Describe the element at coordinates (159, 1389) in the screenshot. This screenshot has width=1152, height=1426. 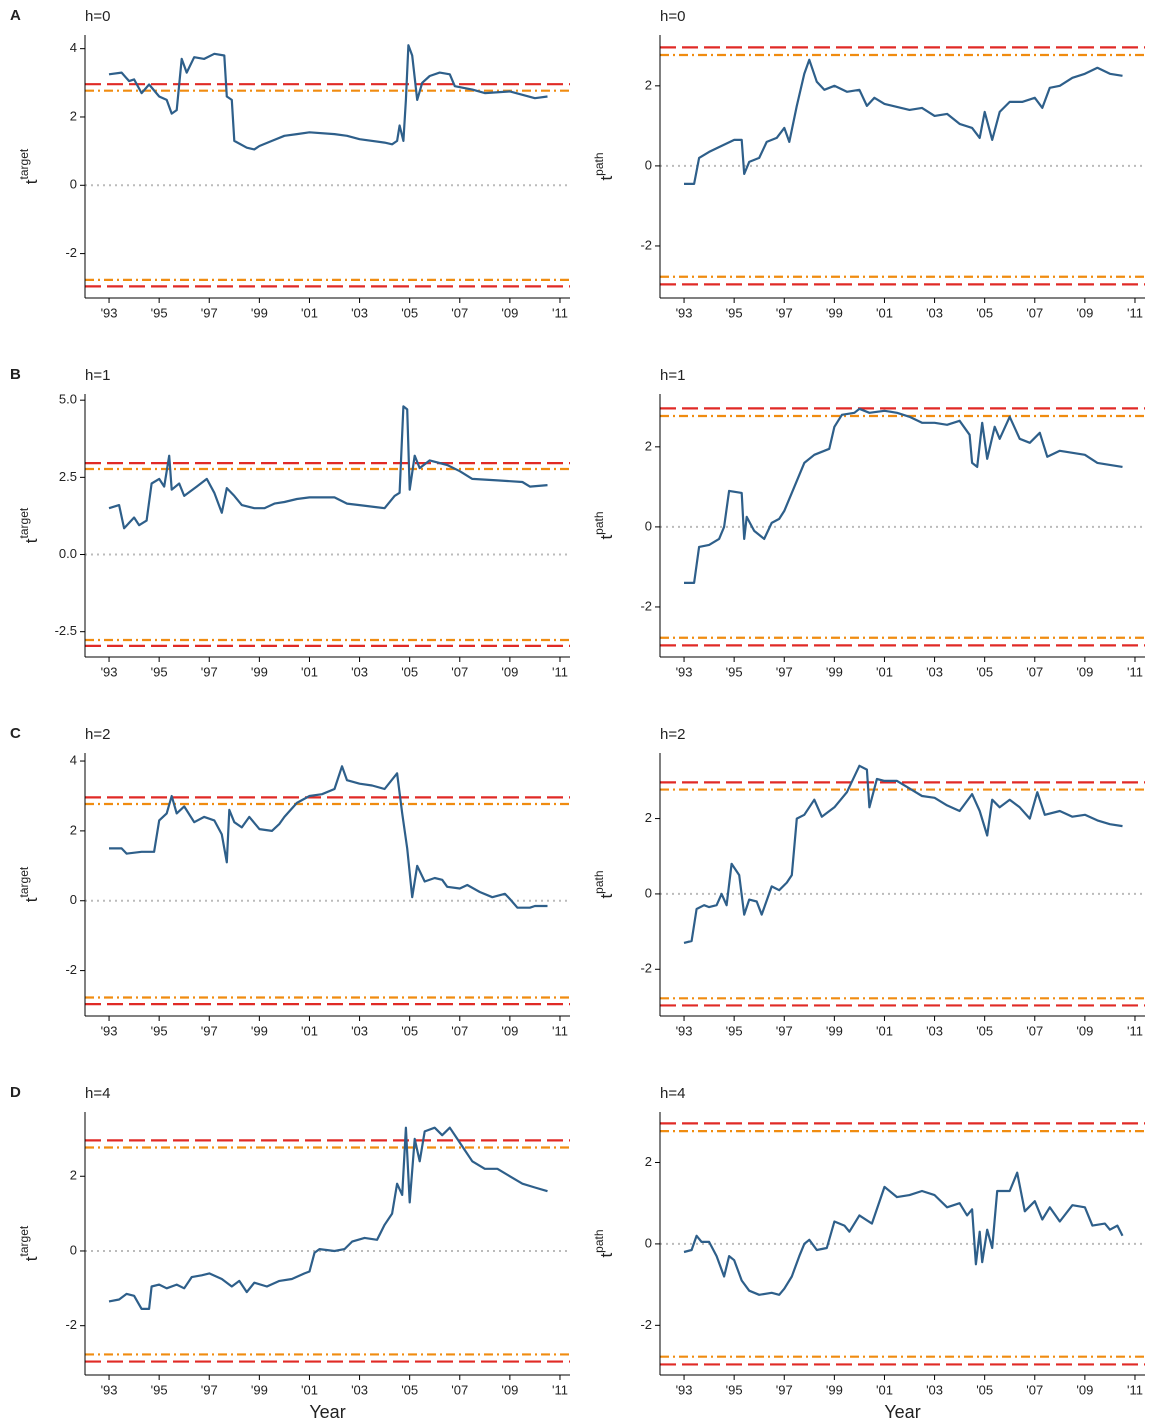
I see `x-tick-label: '95` at that location.